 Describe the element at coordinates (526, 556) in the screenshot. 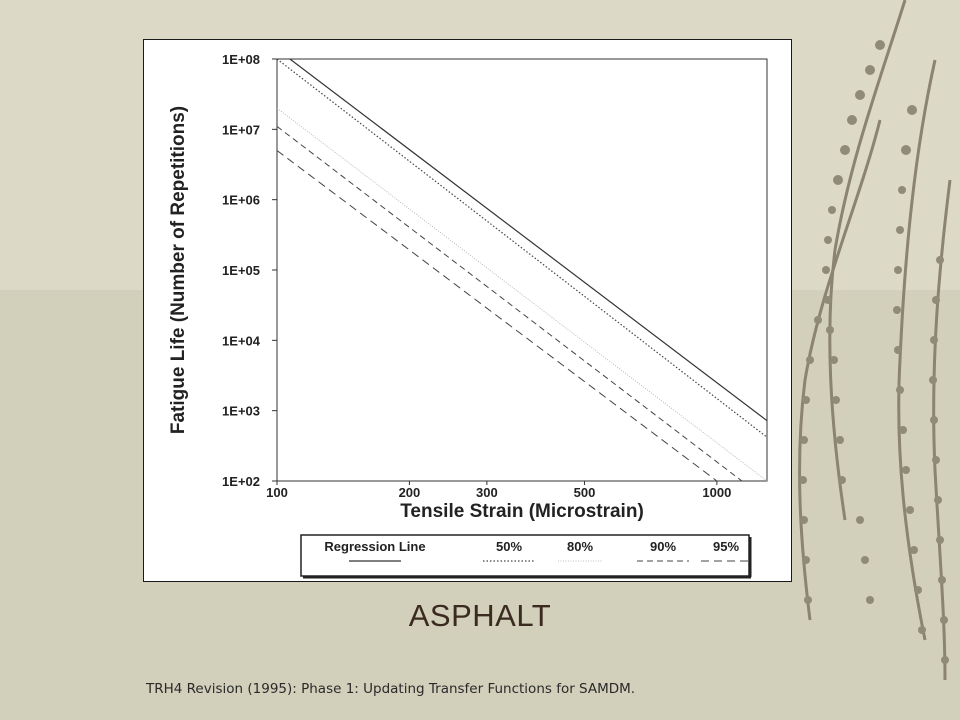

I see `legend: Regression Line 50% 80% 90% 95%` at that location.